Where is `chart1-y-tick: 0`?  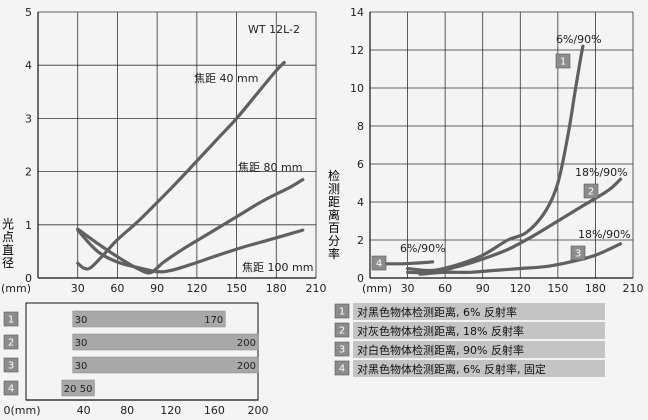 chart1-y-tick: 0 is located at coordinates (28, 278).